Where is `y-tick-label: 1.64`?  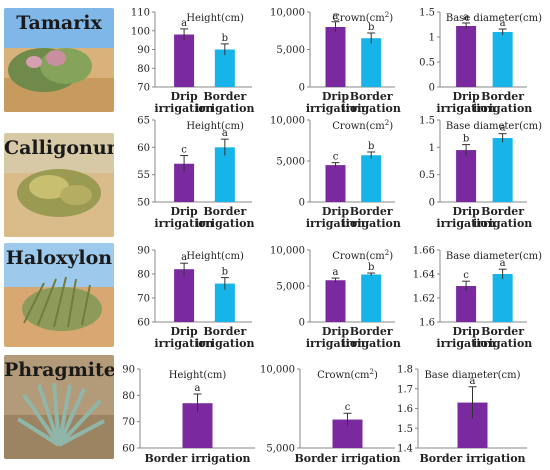 y-tick-label: 1.64 is located at coordinates (424, 275).